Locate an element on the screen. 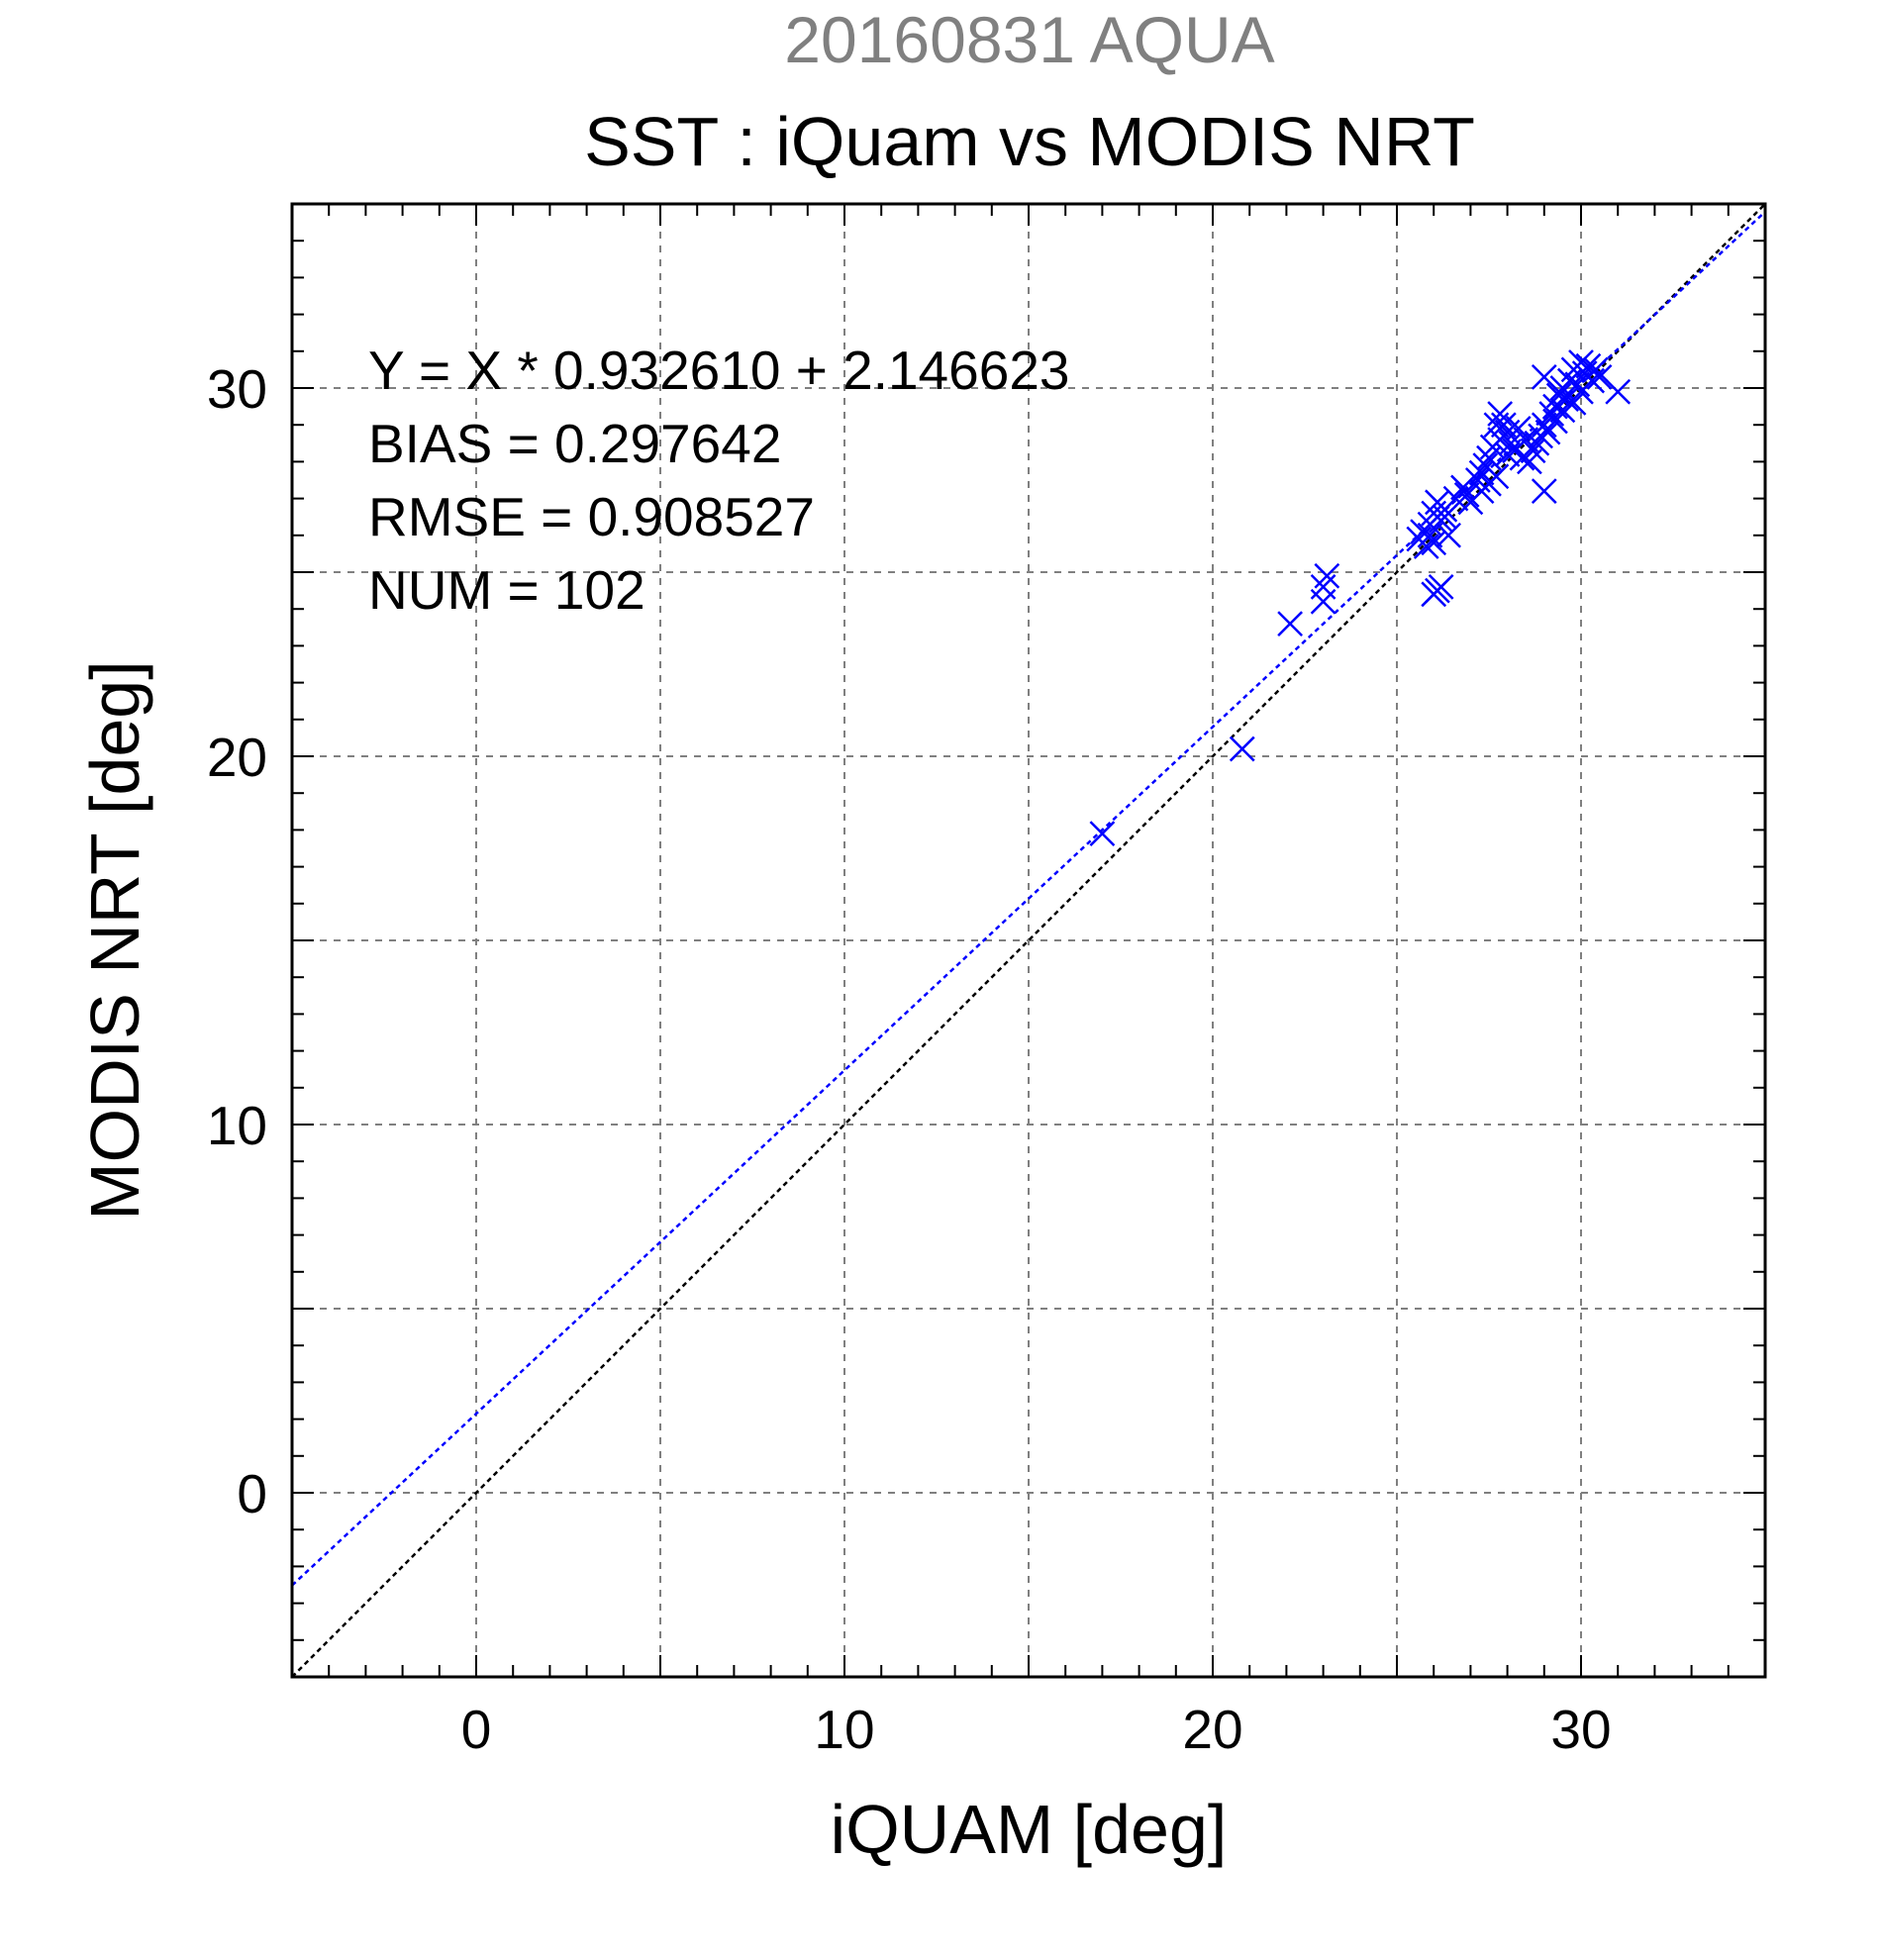 Image resolution: width=1881 pixels, height=1960 pixels. data-points is located at coordinates (1360, 598).